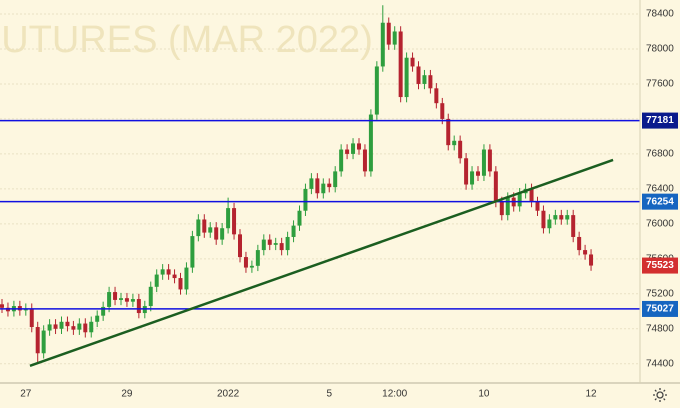  Describe the element at coordinates (660, 154) in the screenshot. I see `y-tick-label: 76800` at that location.